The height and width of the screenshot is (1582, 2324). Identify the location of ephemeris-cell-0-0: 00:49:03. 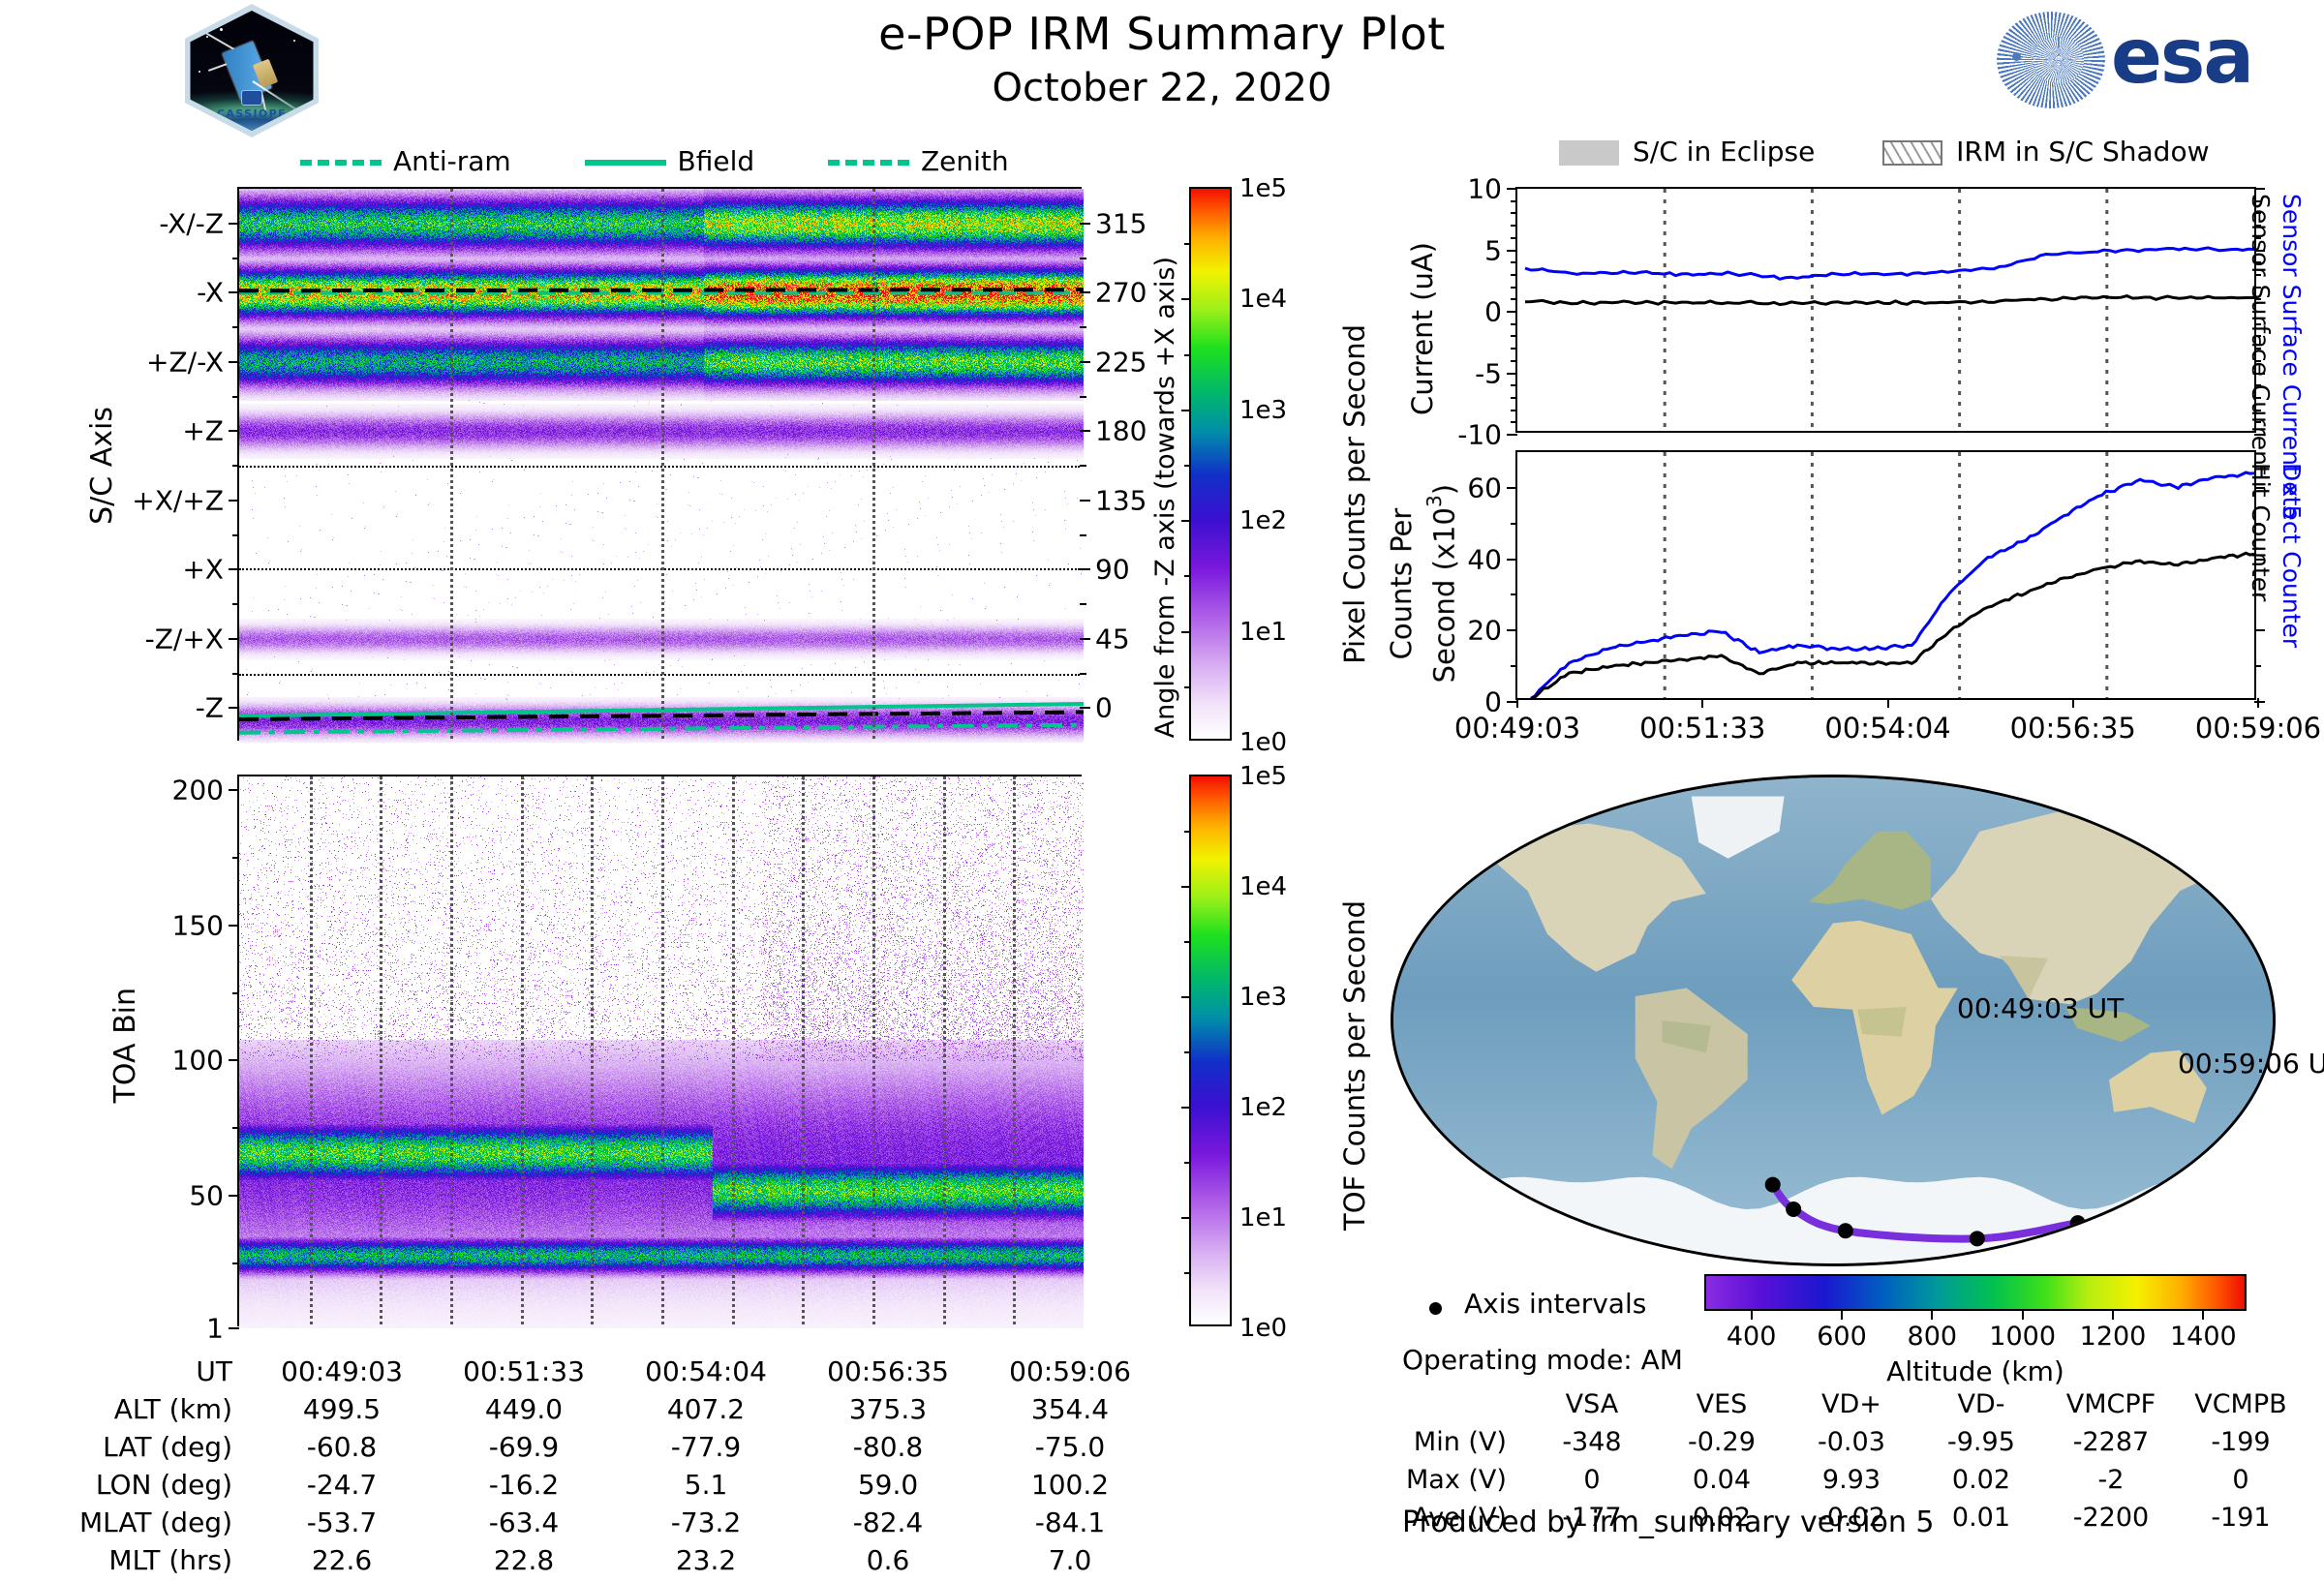
(342, 1371).